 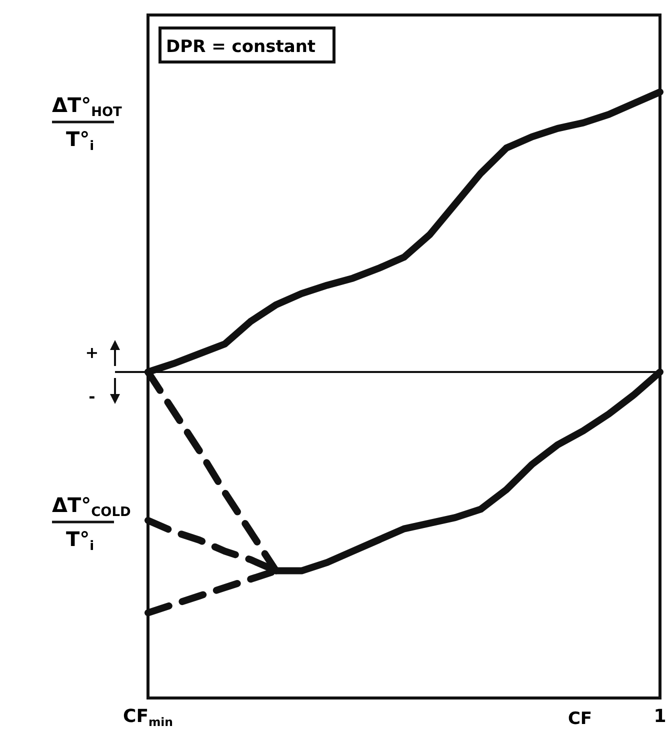 I want to click on text: DPR = constant, so click(x=241, y=47).